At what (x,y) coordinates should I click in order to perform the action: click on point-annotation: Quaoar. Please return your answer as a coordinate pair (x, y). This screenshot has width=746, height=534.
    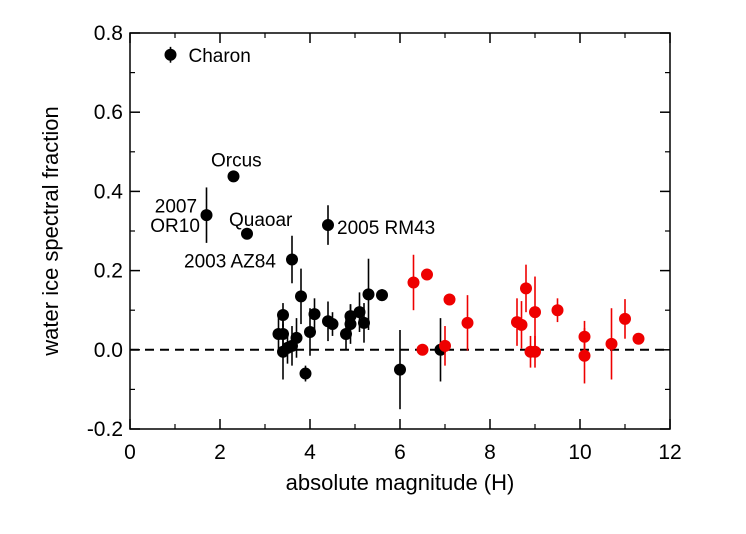
    Looking at the image, I should click on (261, 220).